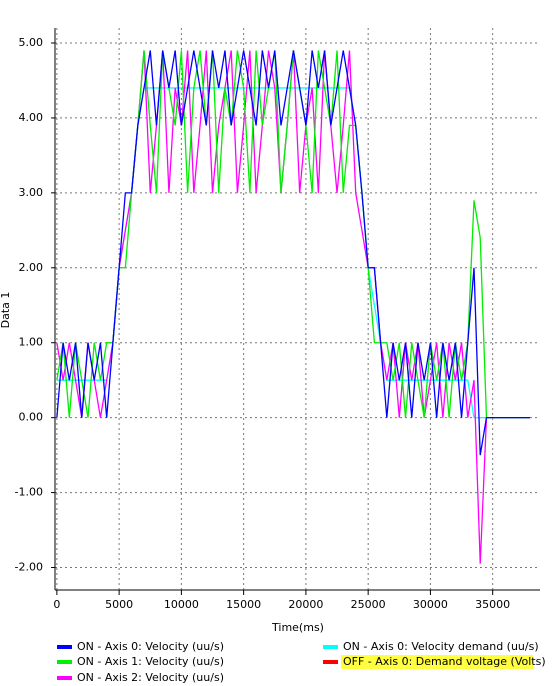  I want to click on x-tick-label: 20000, so click(305, 604).